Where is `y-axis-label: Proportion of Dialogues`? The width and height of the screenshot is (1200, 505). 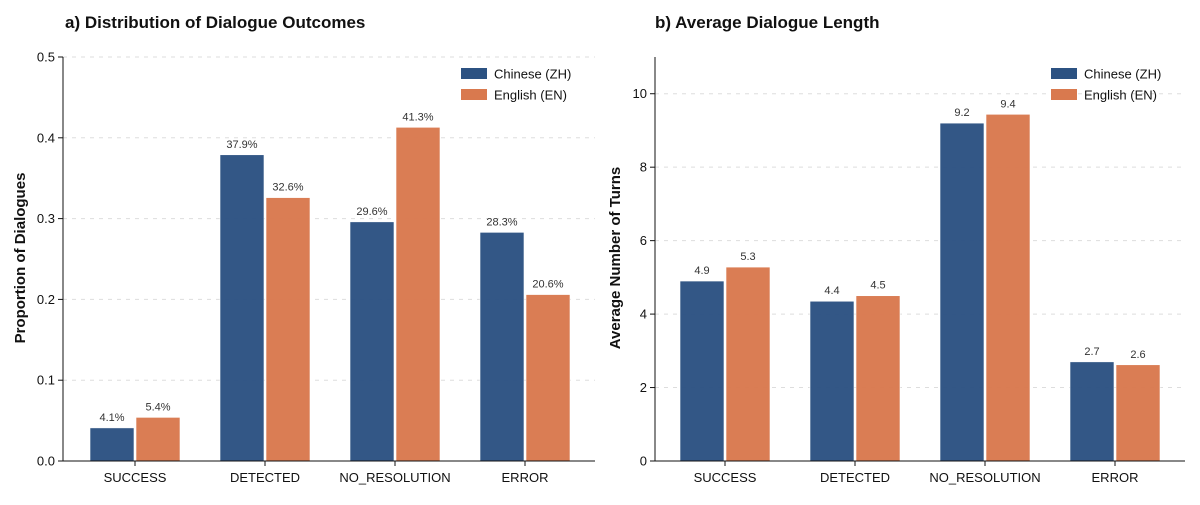 y-axis-label: Proportion of Dialogues is located at coordinates (20, 258).